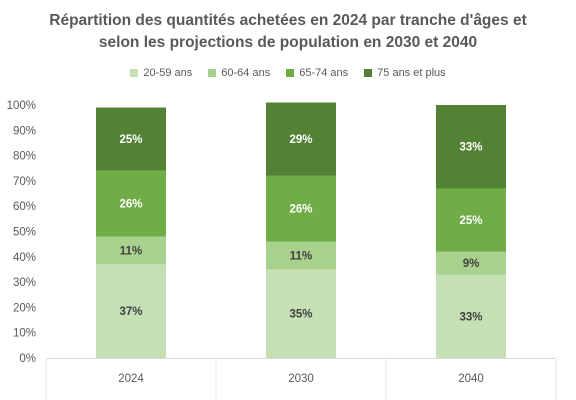 This screenshot has height=400, width=576. I want to click on x-tick-label: 2030, so click(301, 379).